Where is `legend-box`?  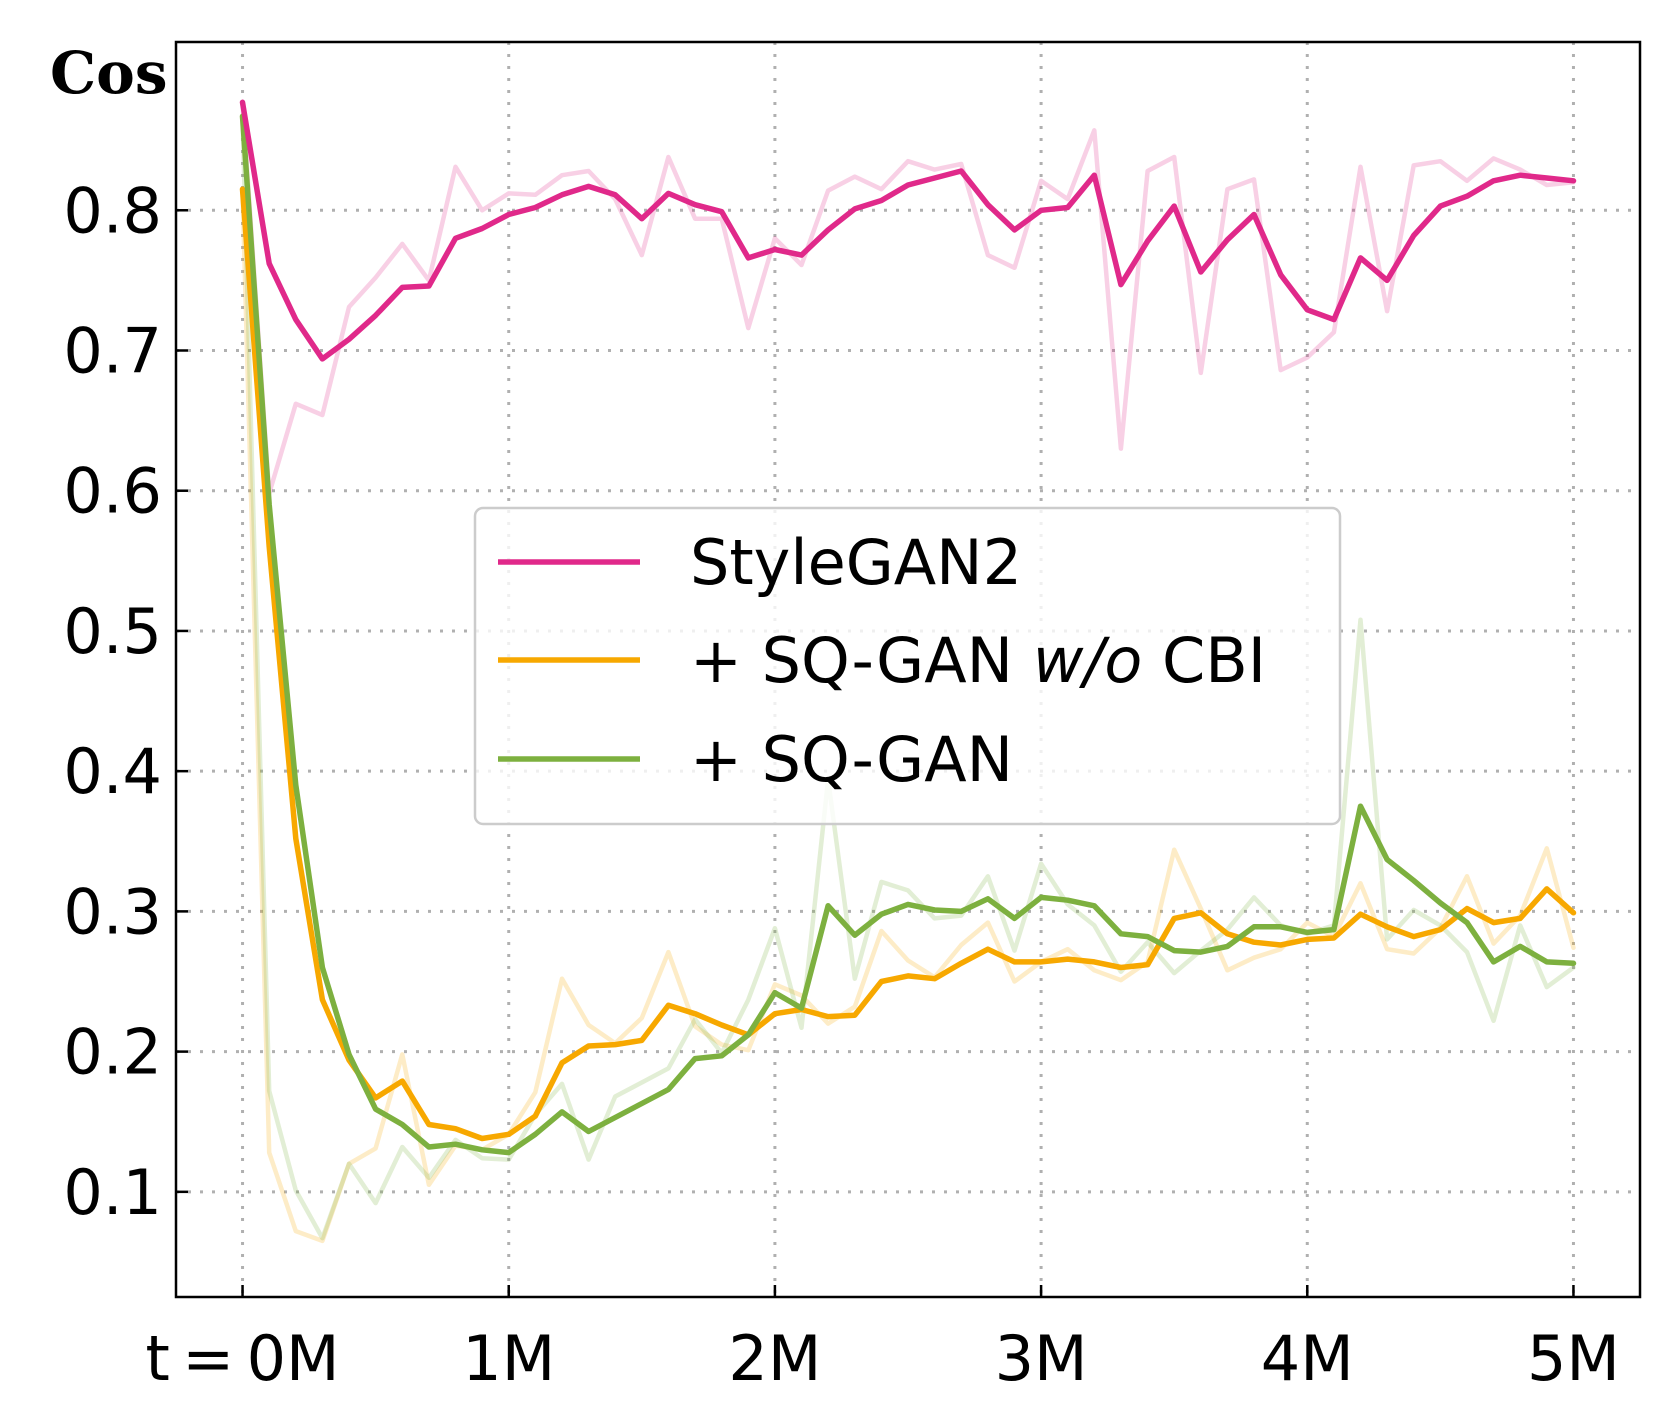 legend-box is located at coordinates (907, 666).